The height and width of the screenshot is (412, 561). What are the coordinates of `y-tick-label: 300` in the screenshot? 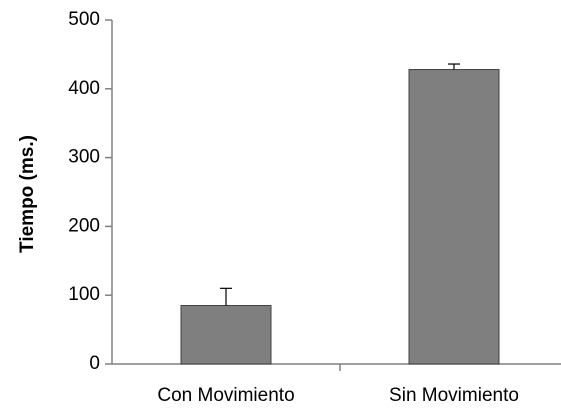 It's located at (84, 157).